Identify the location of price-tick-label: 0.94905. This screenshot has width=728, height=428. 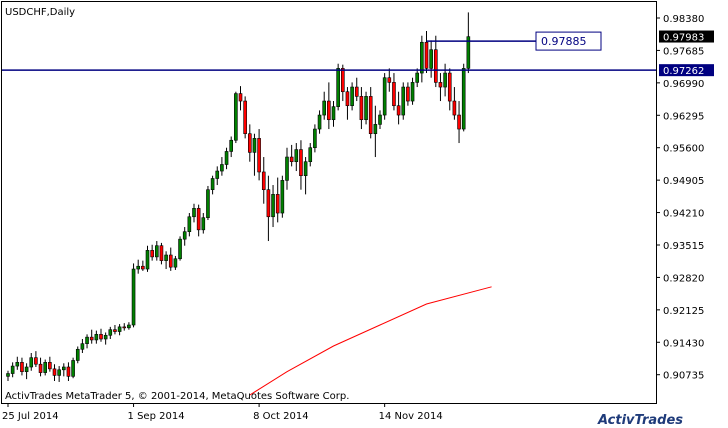
(683, 181).